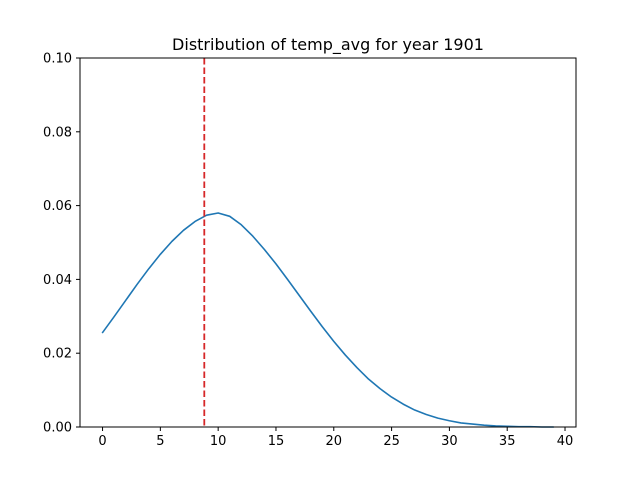 This screenshot has width=640, height=480. What do you see at coordinates (334, 441) in the screenshot?
I see `x-tick-label: 20` at bounding box center [334, 441].